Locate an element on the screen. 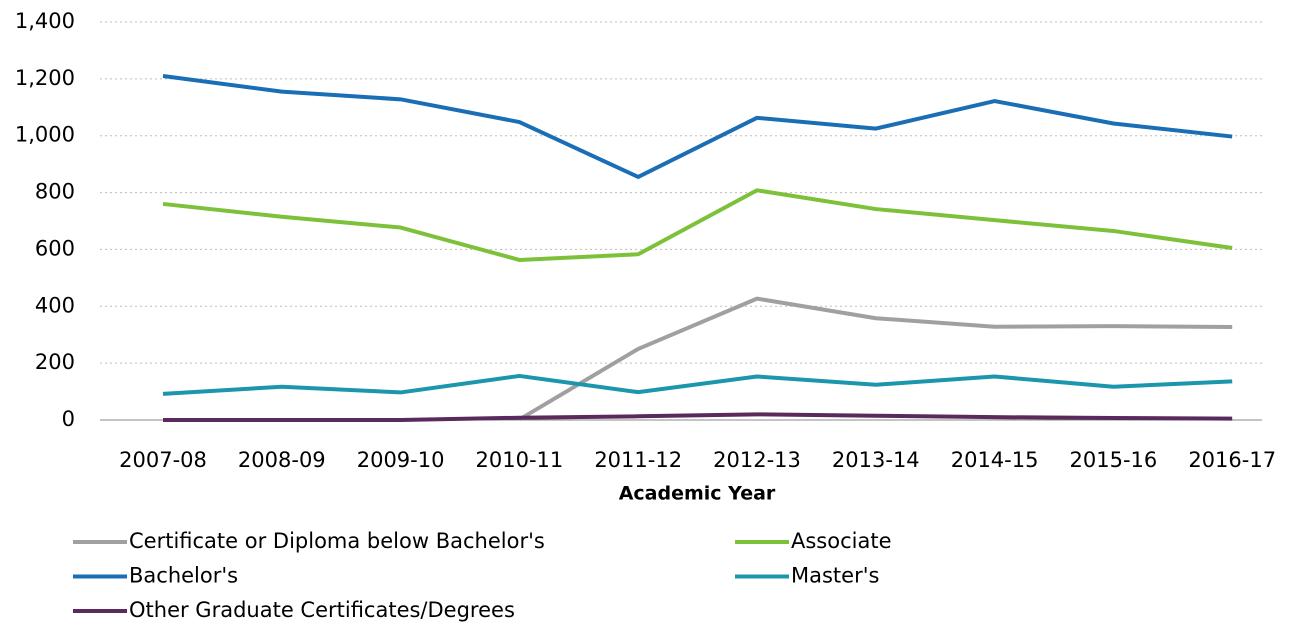  x-tick-label: 2014-15 is located at coordinates (995, 460).